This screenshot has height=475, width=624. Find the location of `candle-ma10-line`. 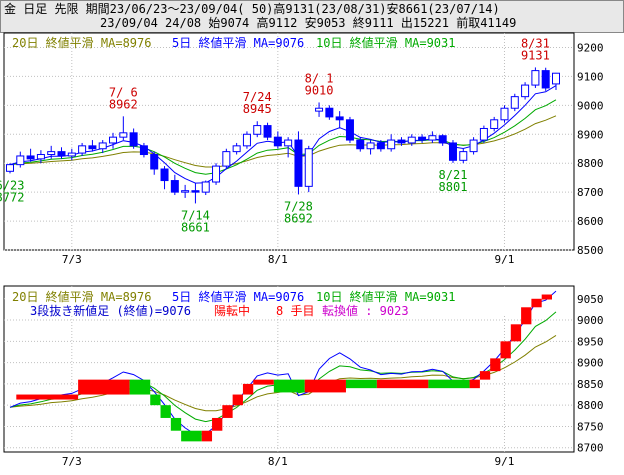

candle-ma10-line is located at coordinates (283, 137).